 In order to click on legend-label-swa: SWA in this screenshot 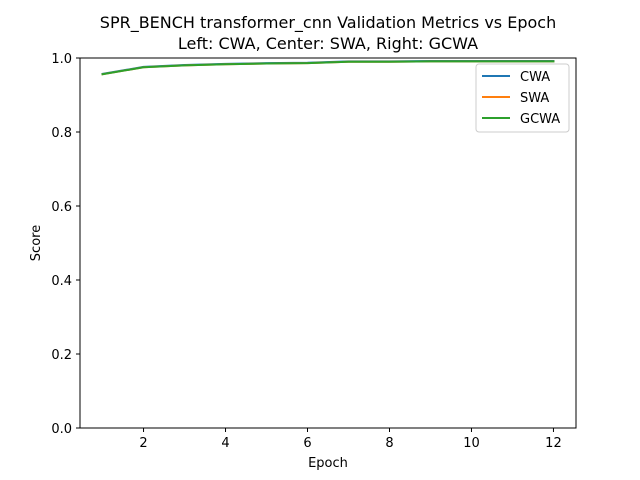, I will do `click(534, 98)`.